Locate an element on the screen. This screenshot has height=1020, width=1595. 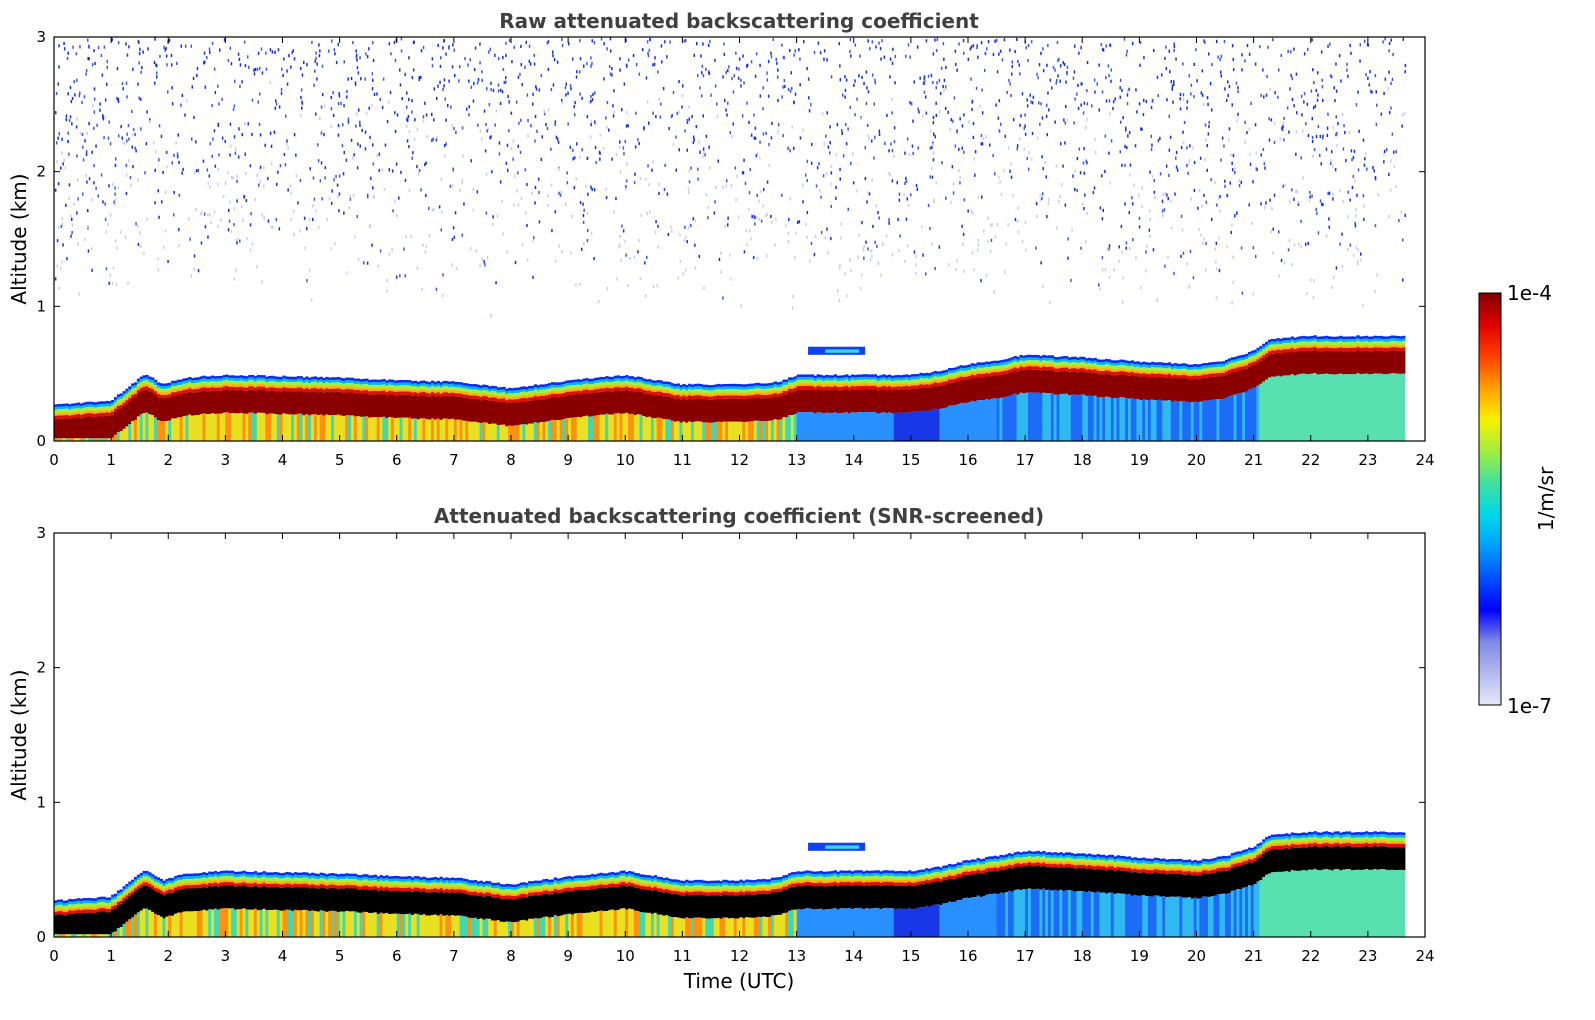
panel-raw-cloud-patch is located at coordinates (837, 350).